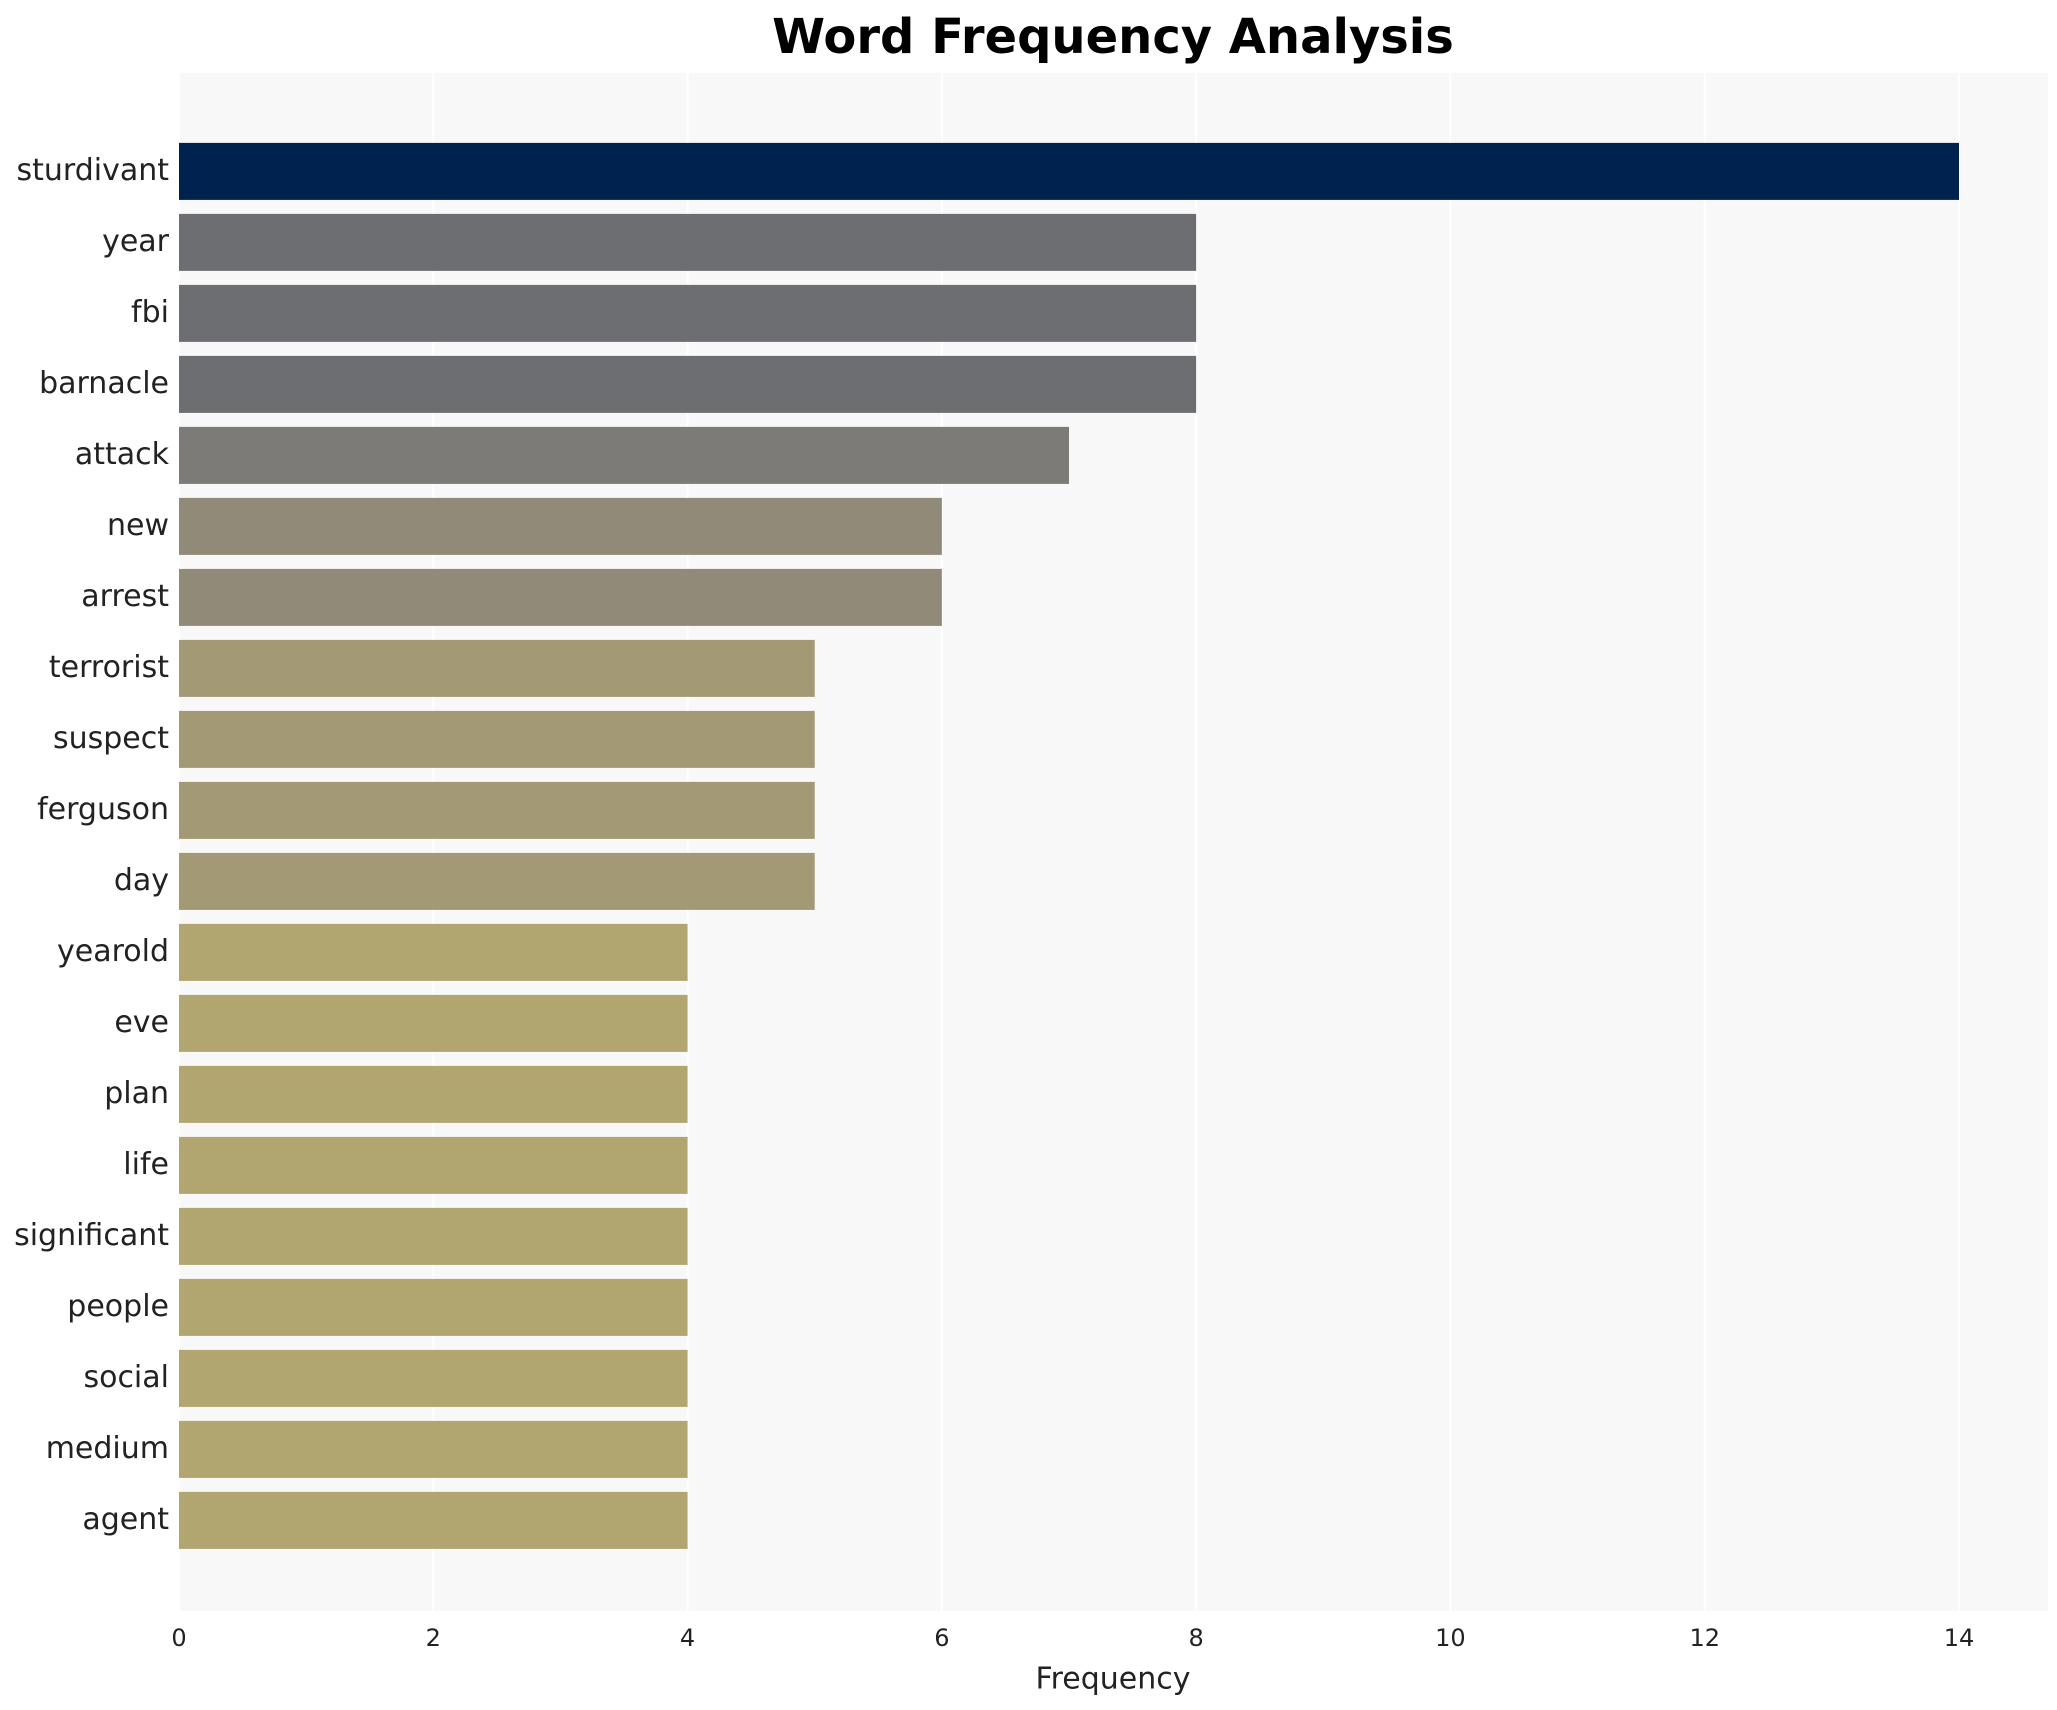 This screenshot has width=2057, height=1710. What do you see at coordinates (118, 1306) in the screenshot?
I see `y-tick-label: people` at bounding box center [118, 1306].